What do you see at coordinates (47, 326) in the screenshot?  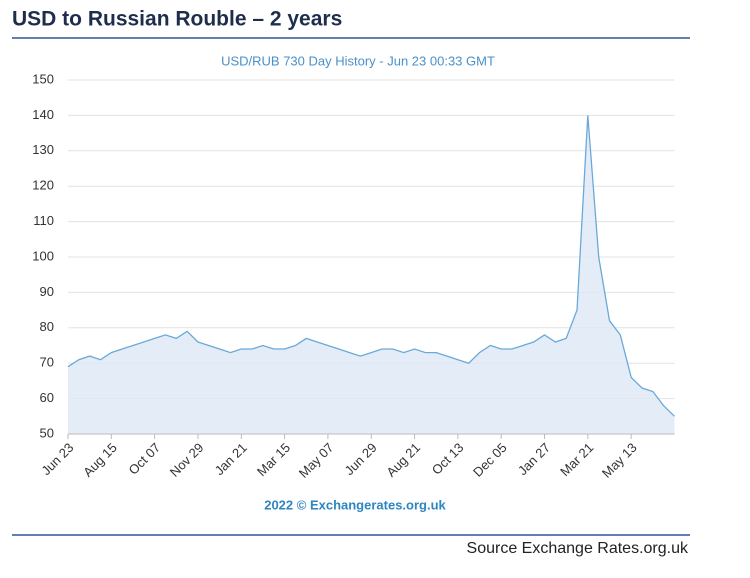 I see `y-tick-label: 80` at bounding box center [47, 326].